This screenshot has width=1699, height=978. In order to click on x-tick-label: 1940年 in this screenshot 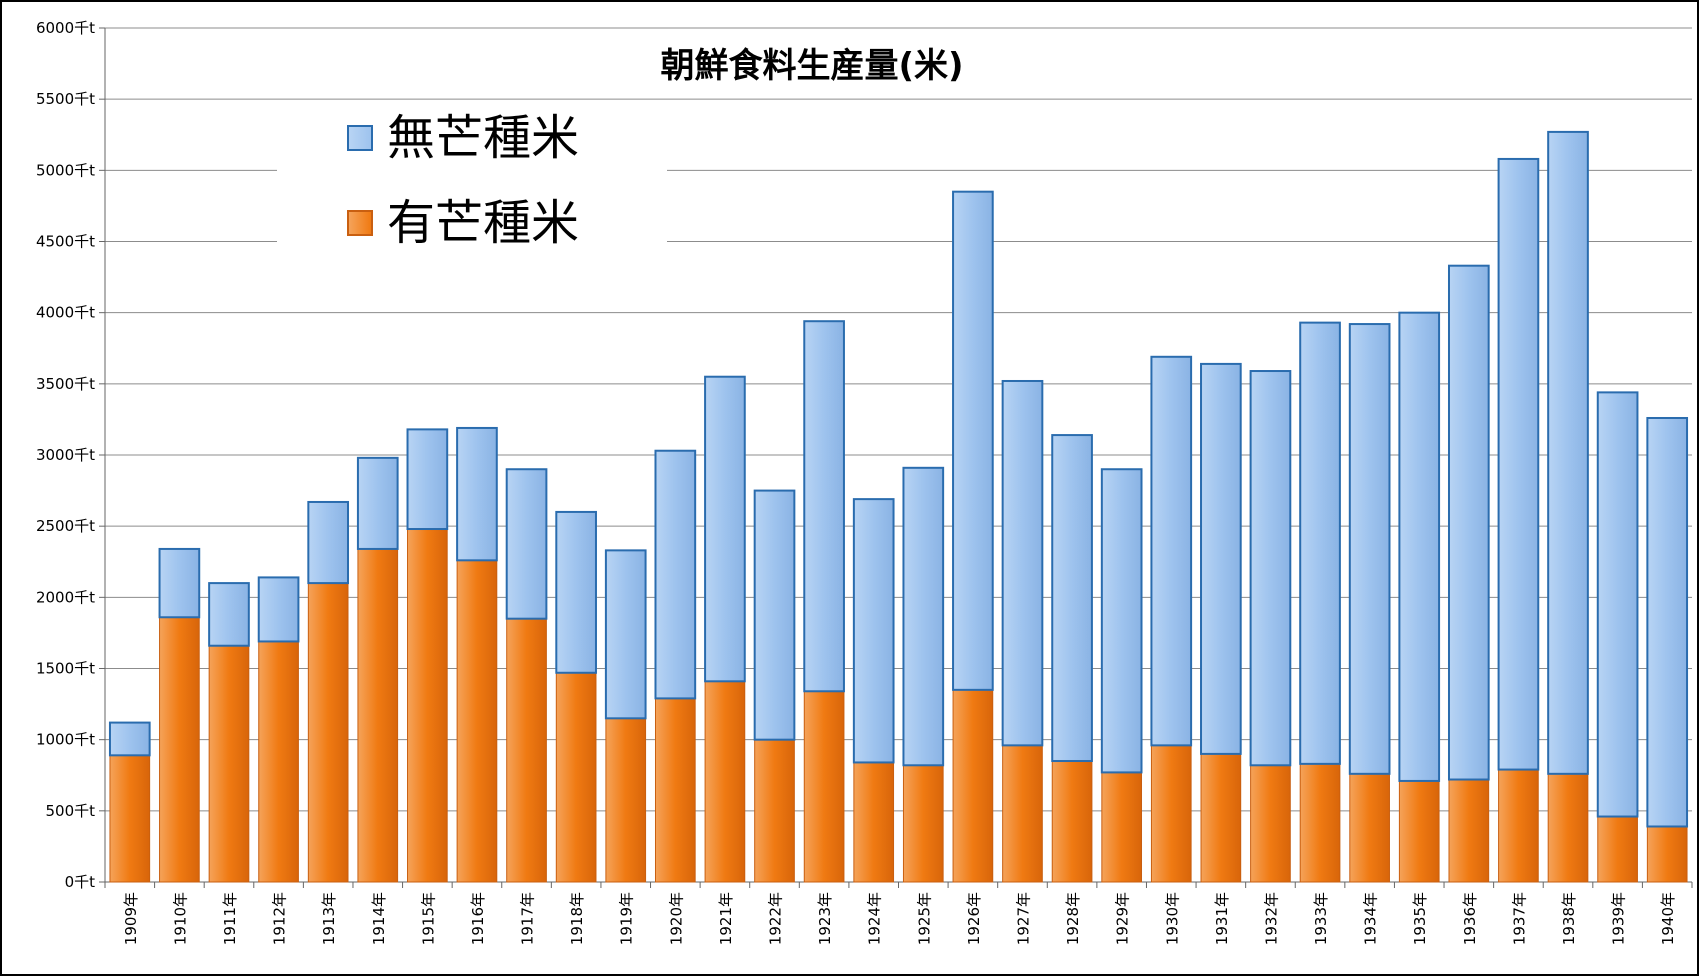, I will do `click(1668, 918)`.